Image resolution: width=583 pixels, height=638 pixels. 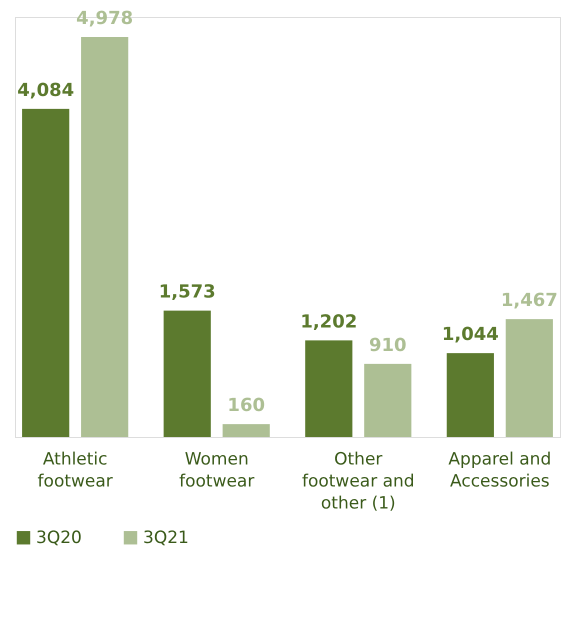 I want to click on data-label: 1,573, so click(x=187, y=292).